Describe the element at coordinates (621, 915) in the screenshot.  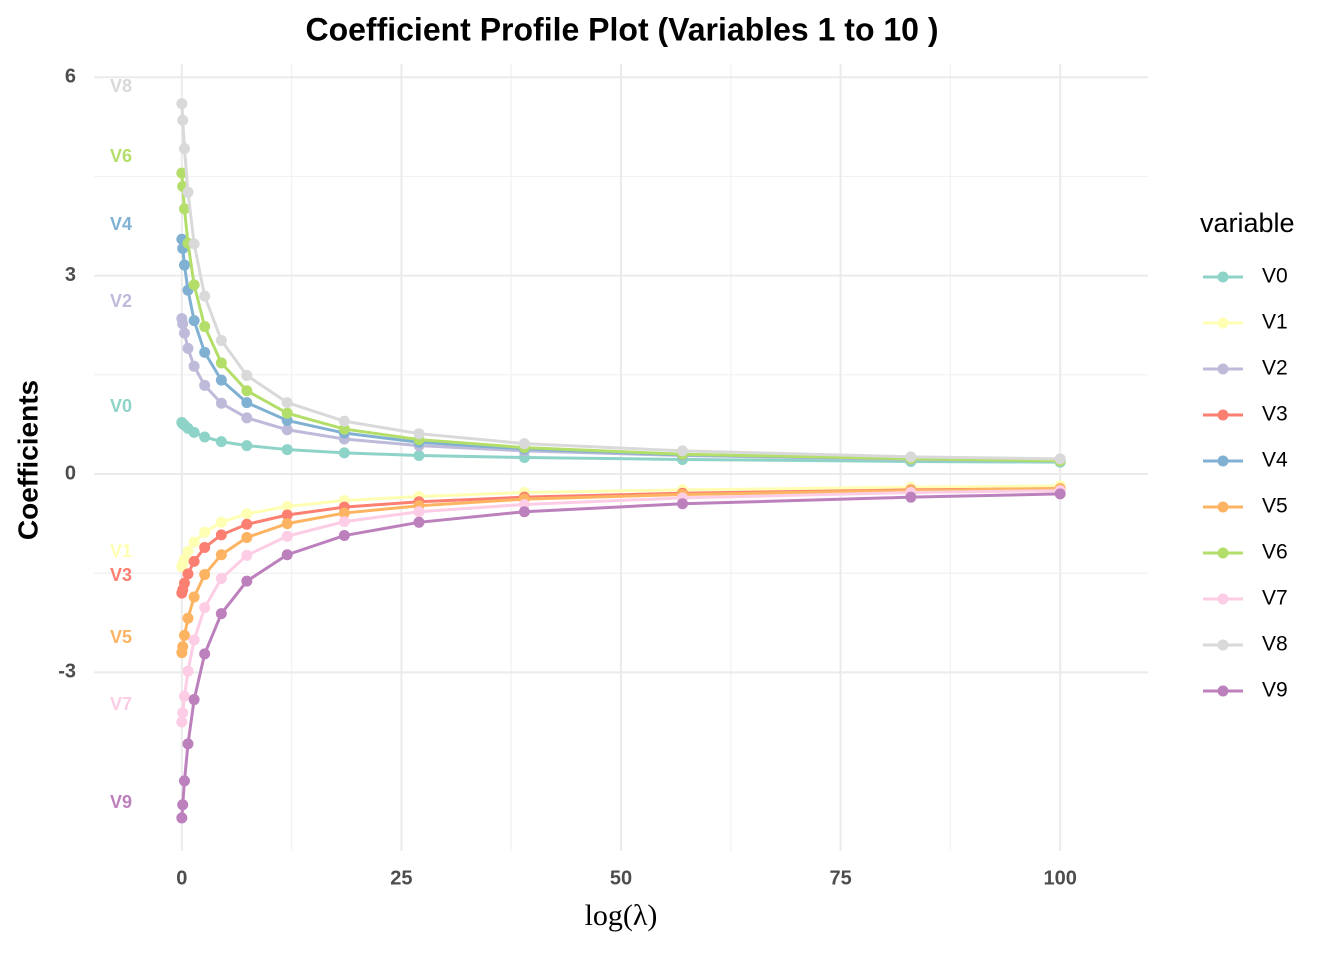
I see `x-axis-label: log(λ)` at that location.